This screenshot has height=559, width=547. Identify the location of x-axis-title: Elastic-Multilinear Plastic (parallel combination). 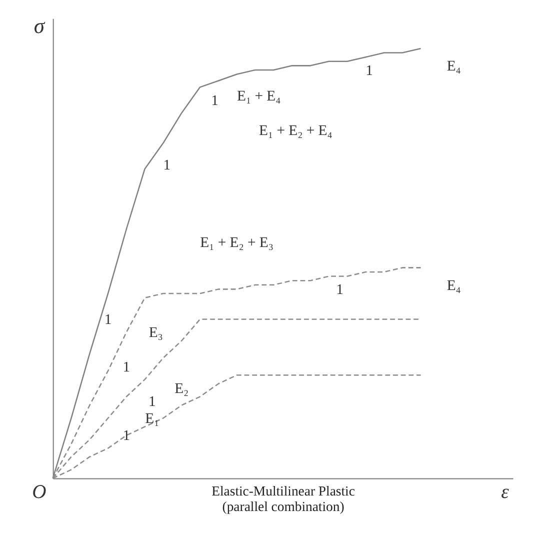
(283, 498).